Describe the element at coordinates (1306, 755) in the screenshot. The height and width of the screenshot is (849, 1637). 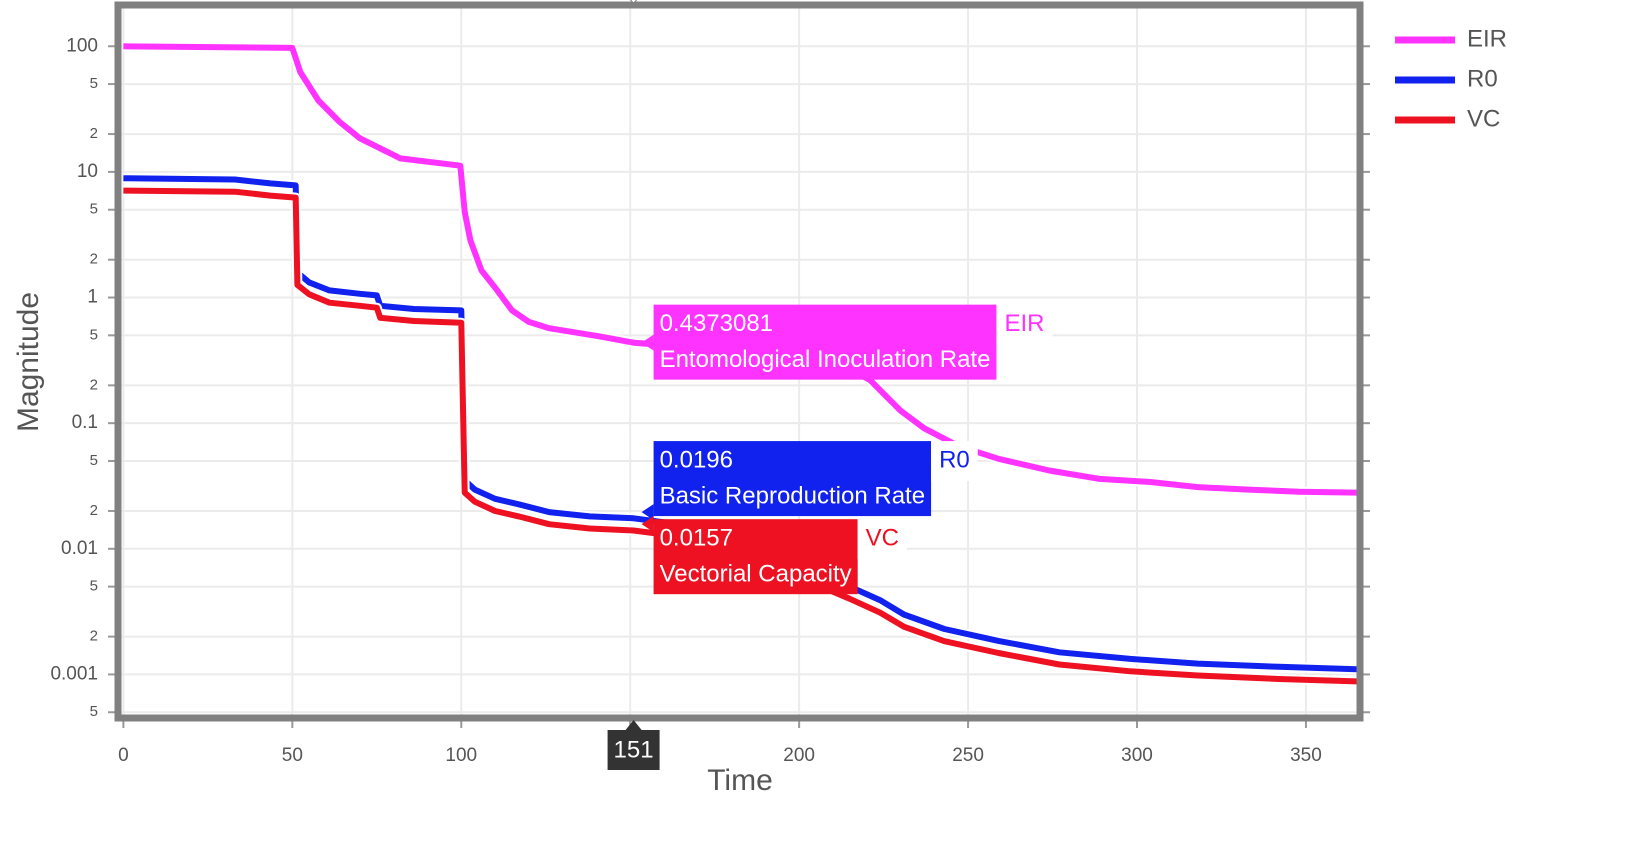
I see `x-tick-label: 350` at that location.